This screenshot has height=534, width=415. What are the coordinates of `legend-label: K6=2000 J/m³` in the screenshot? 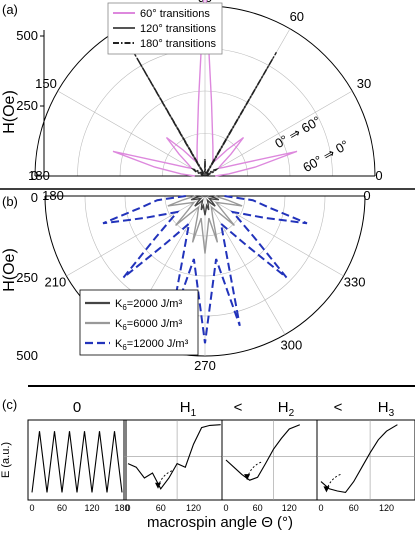 It's located at (148, 305).